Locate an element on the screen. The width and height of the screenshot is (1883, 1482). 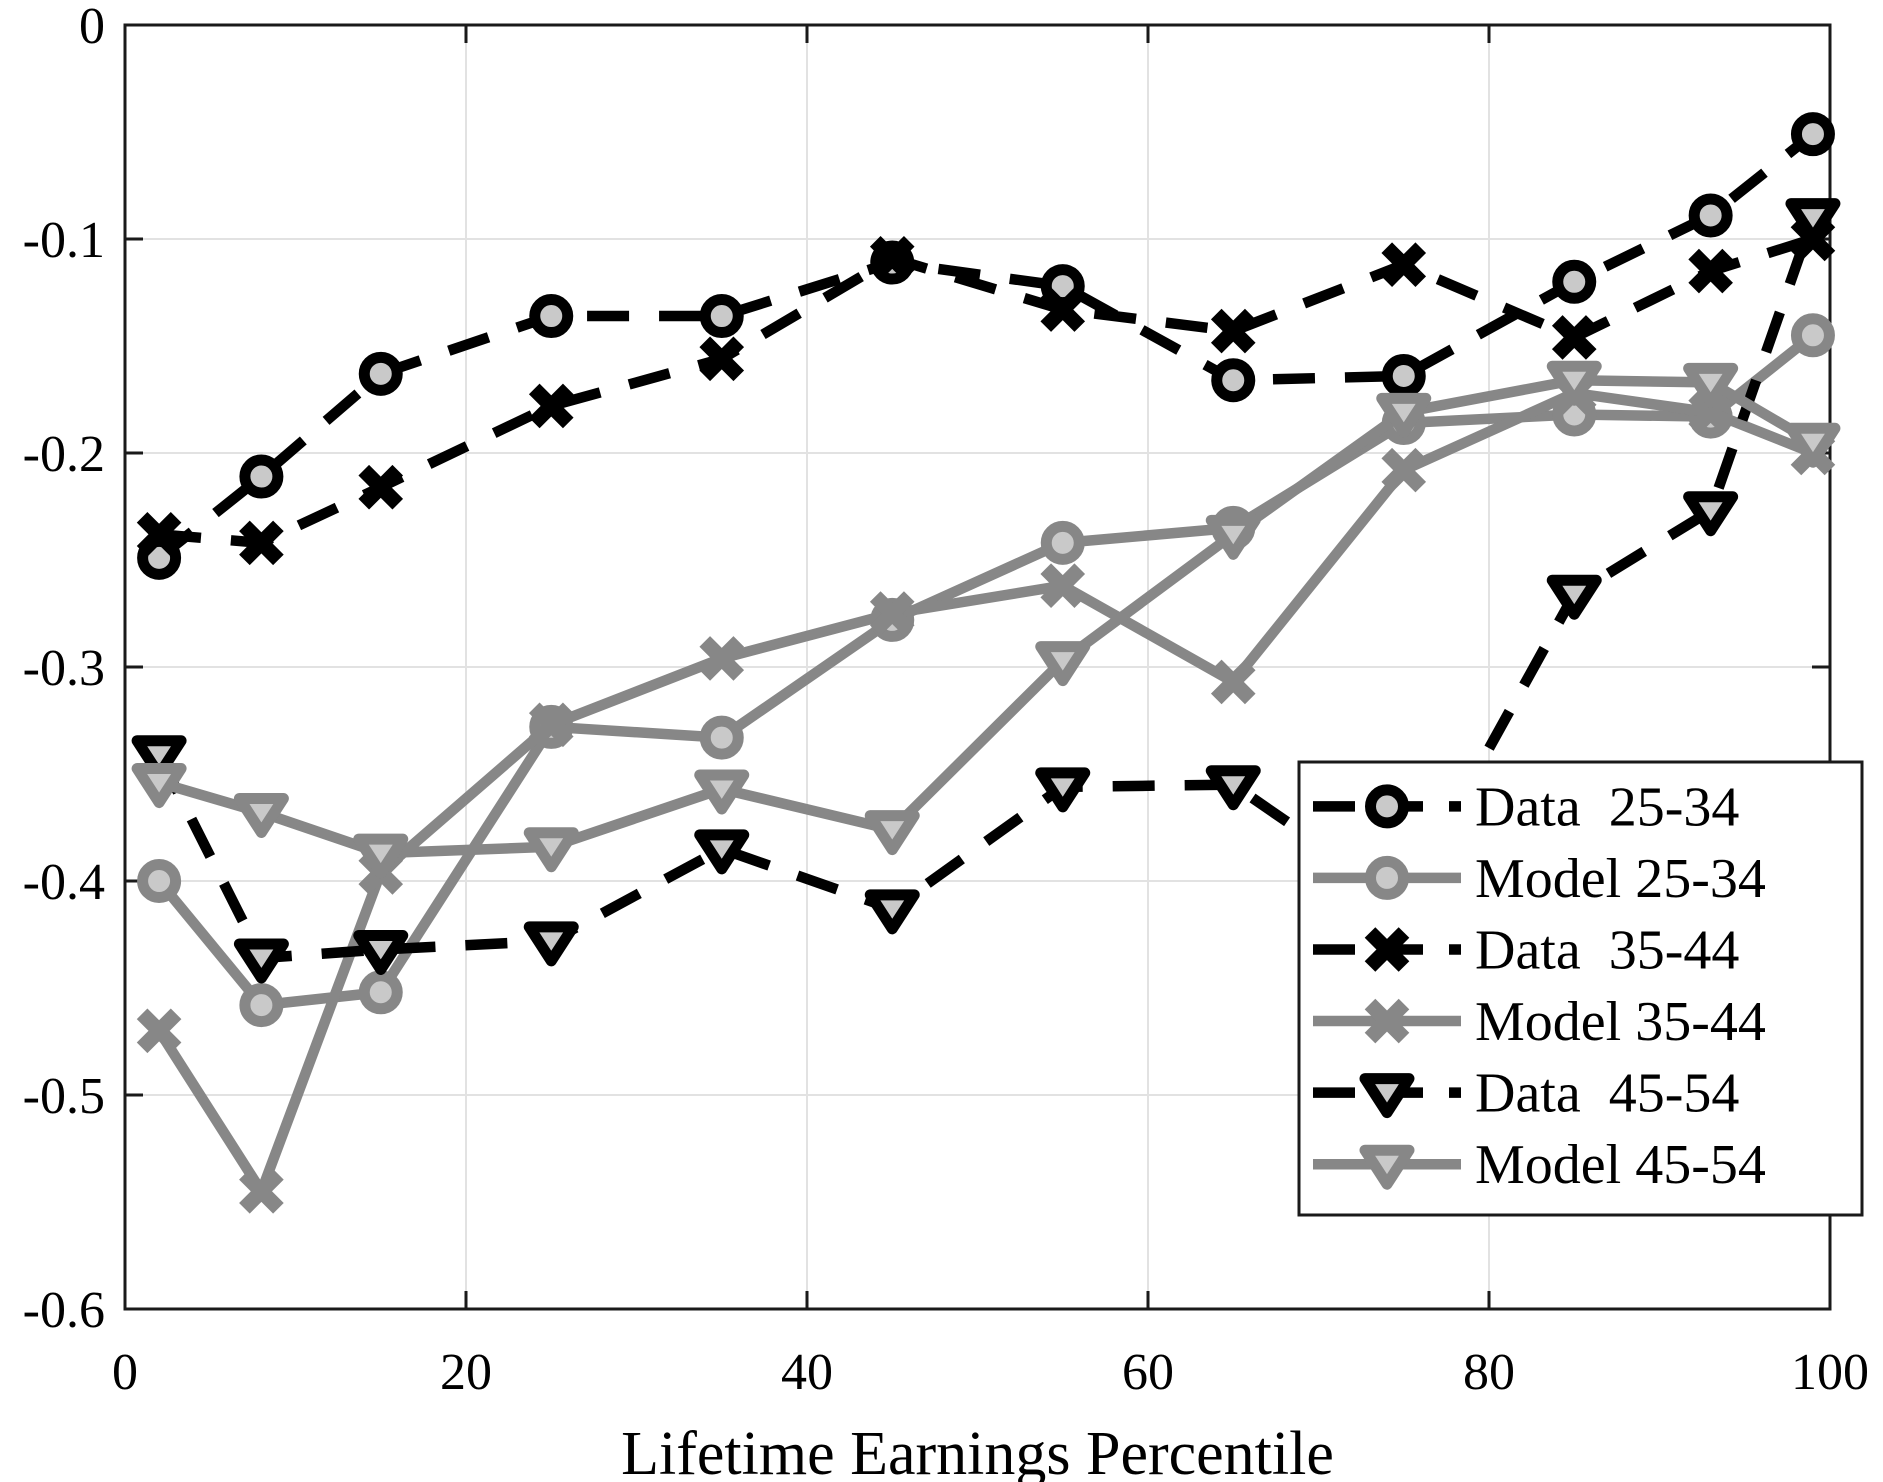
y-tick-label: -0.1 is located at coordinates (64, 240).